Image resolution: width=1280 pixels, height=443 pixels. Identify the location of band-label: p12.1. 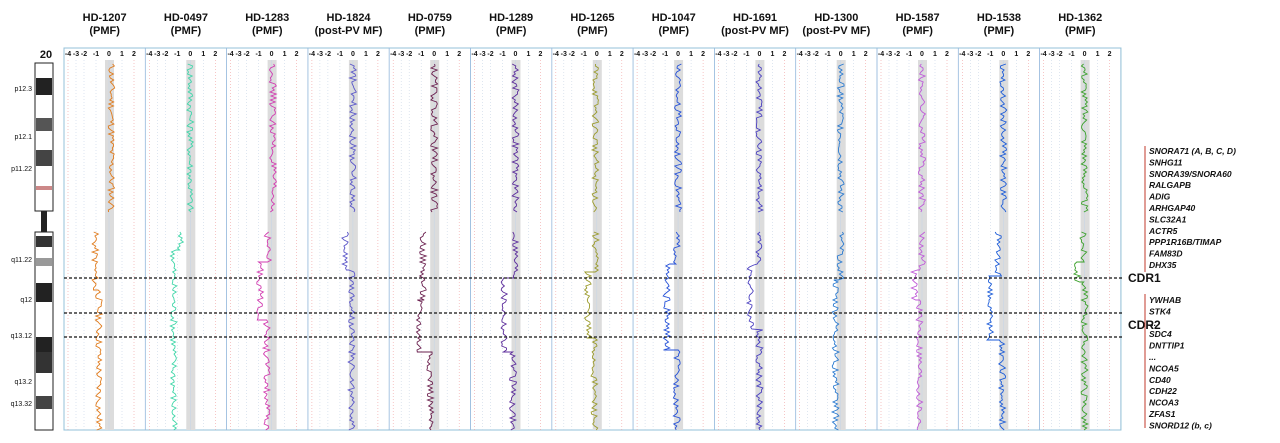
(23, 137).